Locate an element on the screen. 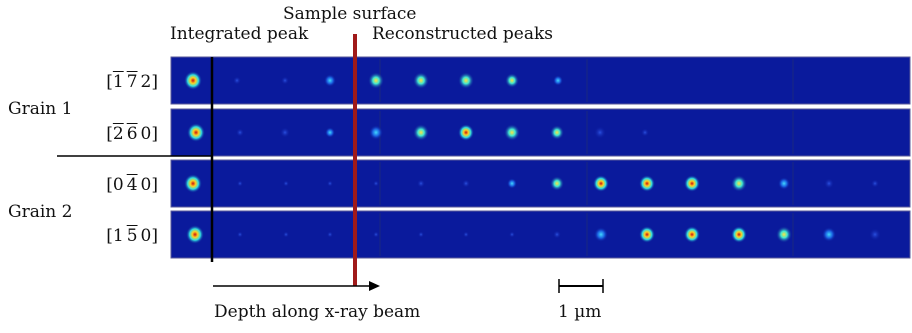 This screenshot has height=333, width=912. scale-bar is located at coordinates (581, 286).